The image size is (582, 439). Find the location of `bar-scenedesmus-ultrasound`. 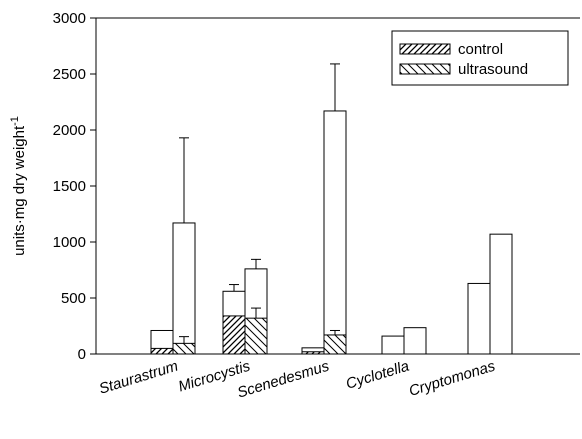

bar-scenedesmus-ultrasound is located at coordinates (335, 232).